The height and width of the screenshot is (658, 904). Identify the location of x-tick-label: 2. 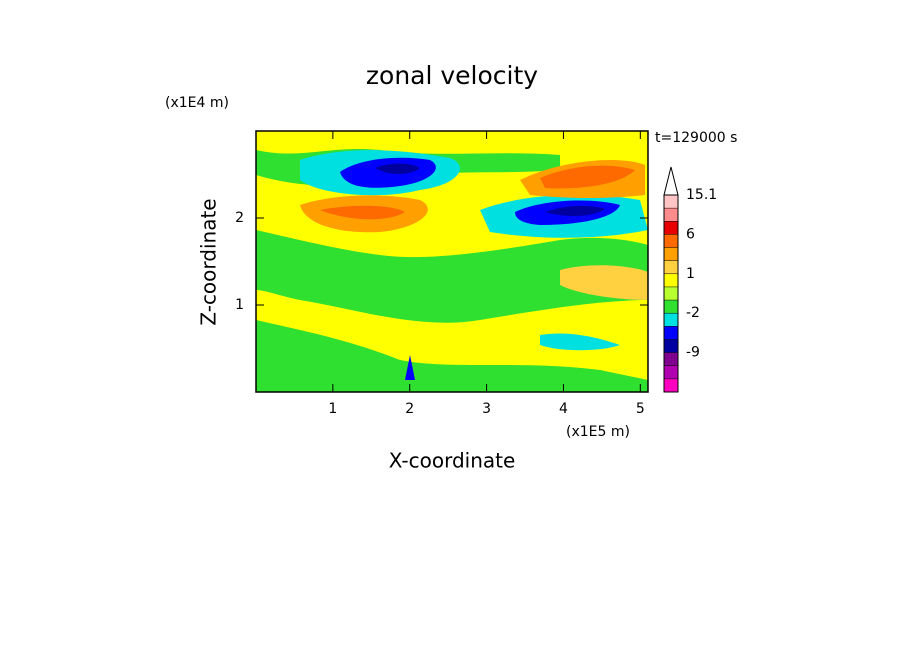
(409, 409).